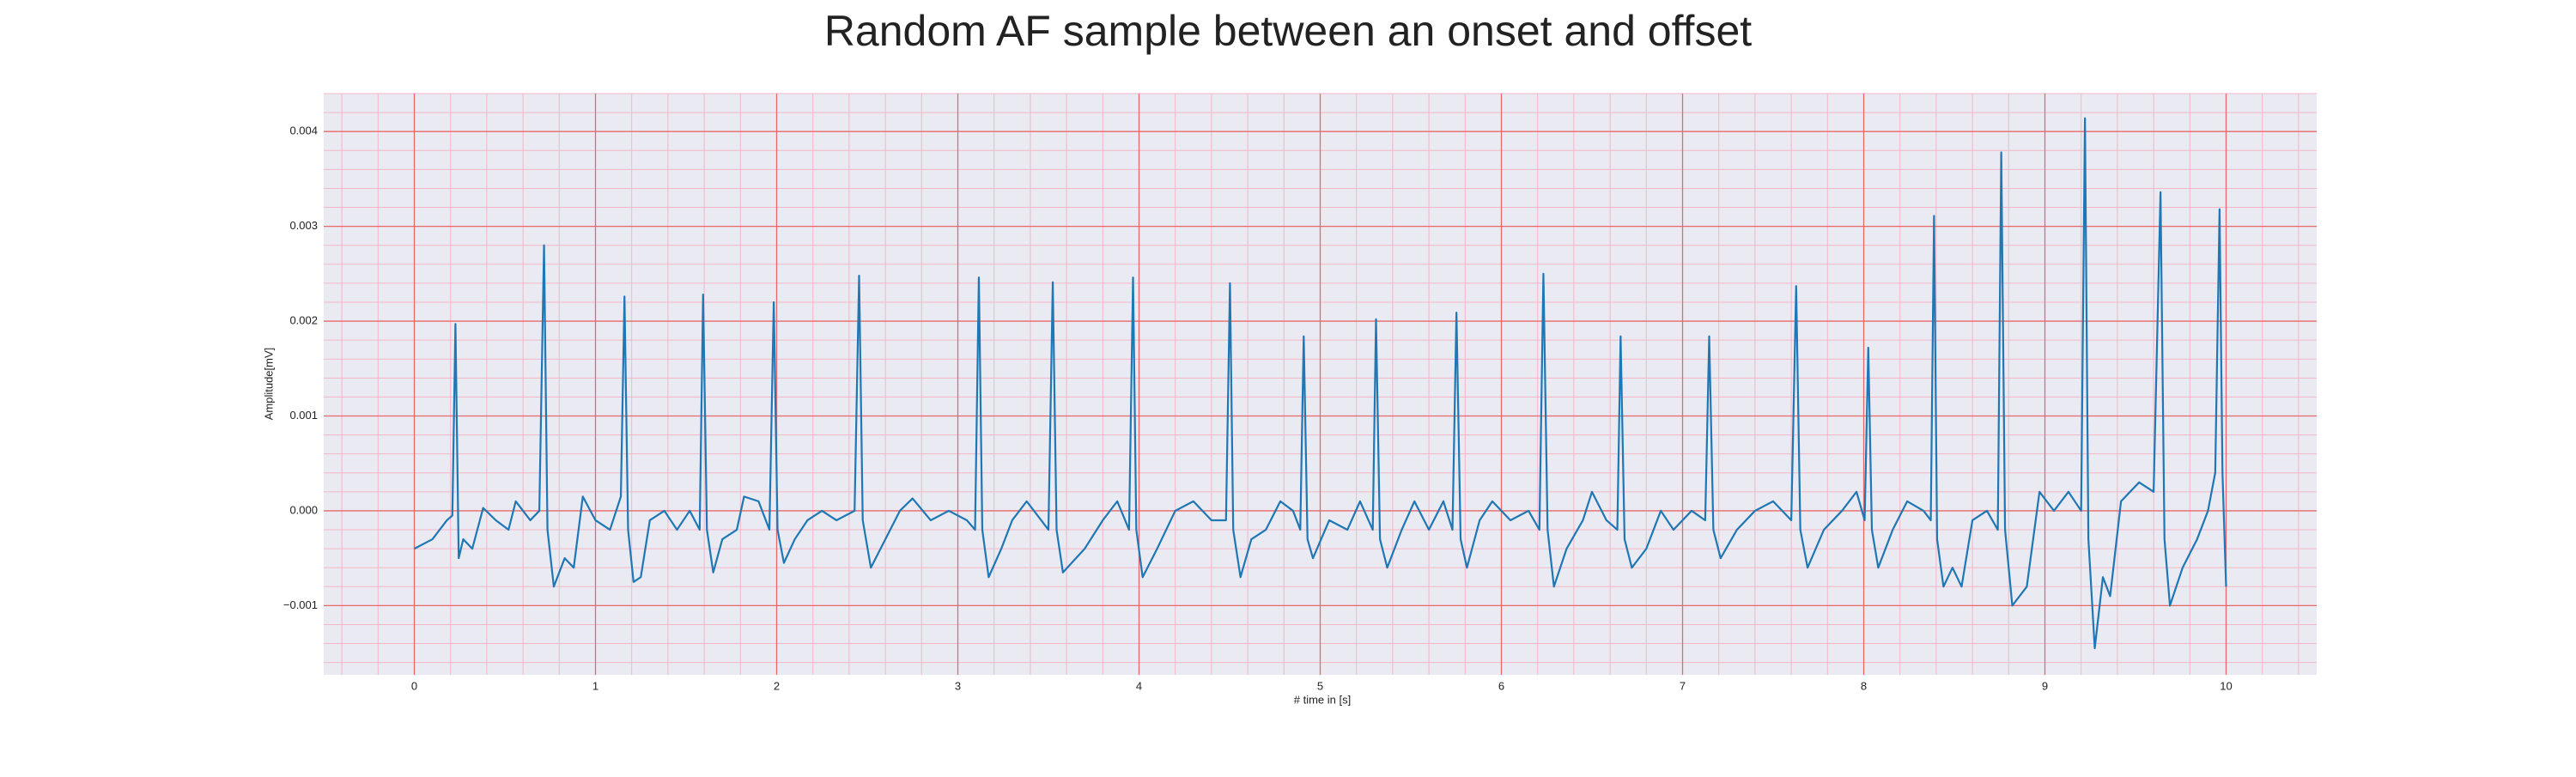 The width and height of the screenshot is (2576, 777). I want to click on y-tick-label: 0.003, so click(303, 225).